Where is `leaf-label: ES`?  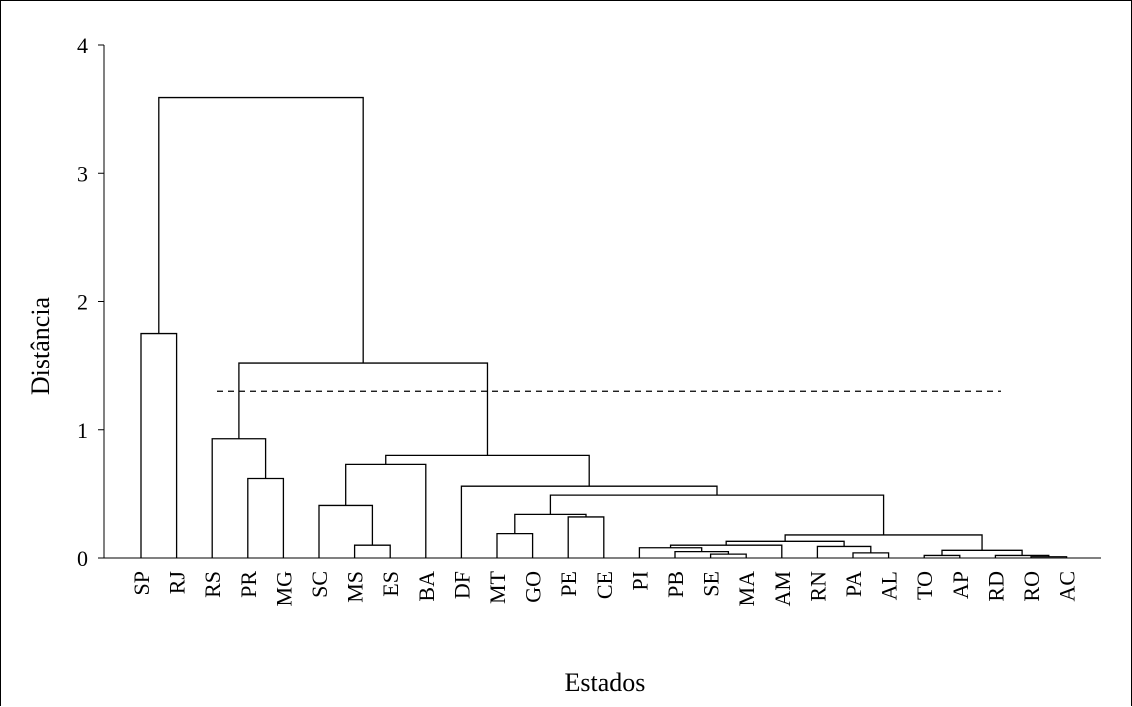 leaf-label: ES is located at coordinates (390, 584).